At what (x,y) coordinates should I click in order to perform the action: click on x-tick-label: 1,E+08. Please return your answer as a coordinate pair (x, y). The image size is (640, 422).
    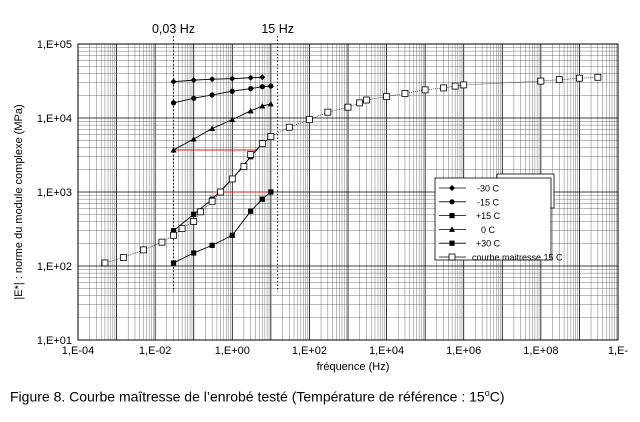
    Looking at the image, I should click on (540, 351).